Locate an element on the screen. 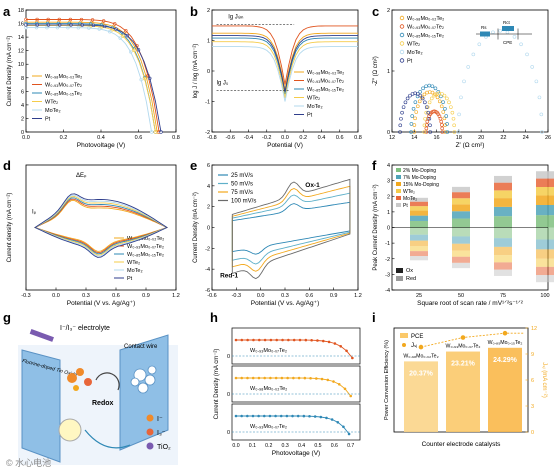  panel-c-xtick-label: 12 is located at coordinates (392, 138).